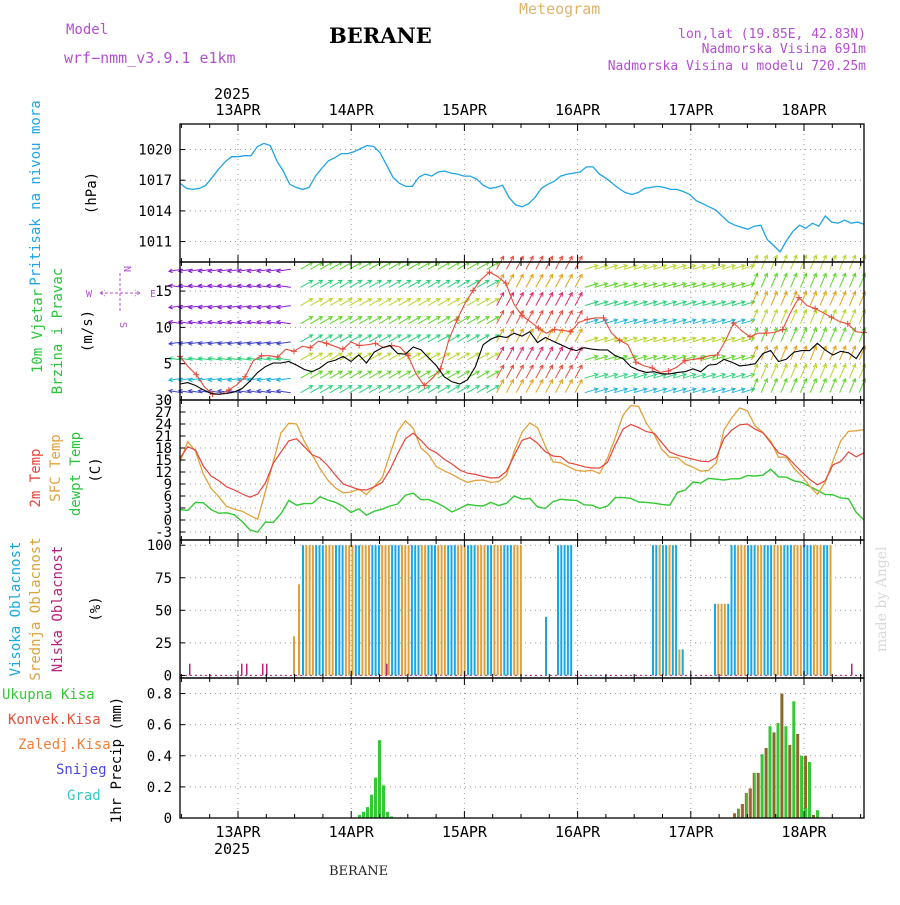  I want to click on pressure-ytick-1020: 1020, so click(155, 151).